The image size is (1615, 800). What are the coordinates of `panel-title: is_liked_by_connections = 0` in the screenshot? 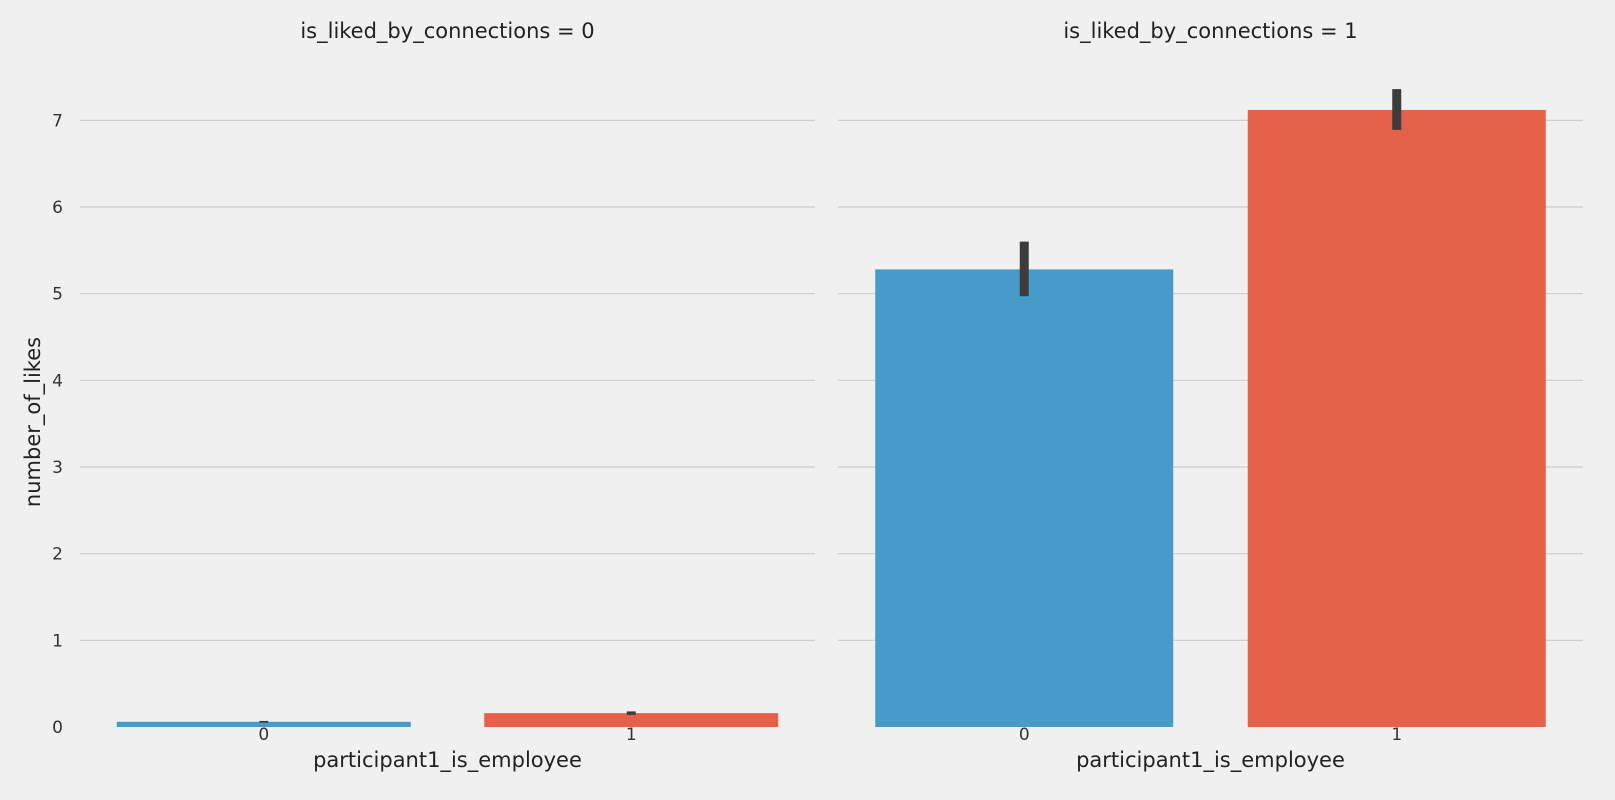 It's located at (447, 31).